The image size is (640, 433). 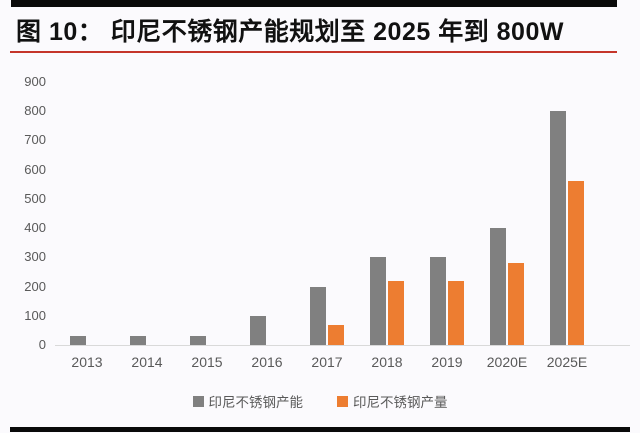 What do you see at coordinates (400, 402) in the screenshot?
I see `legend-label: 印尼不锈钢产量` at bounding box center [400, 402].